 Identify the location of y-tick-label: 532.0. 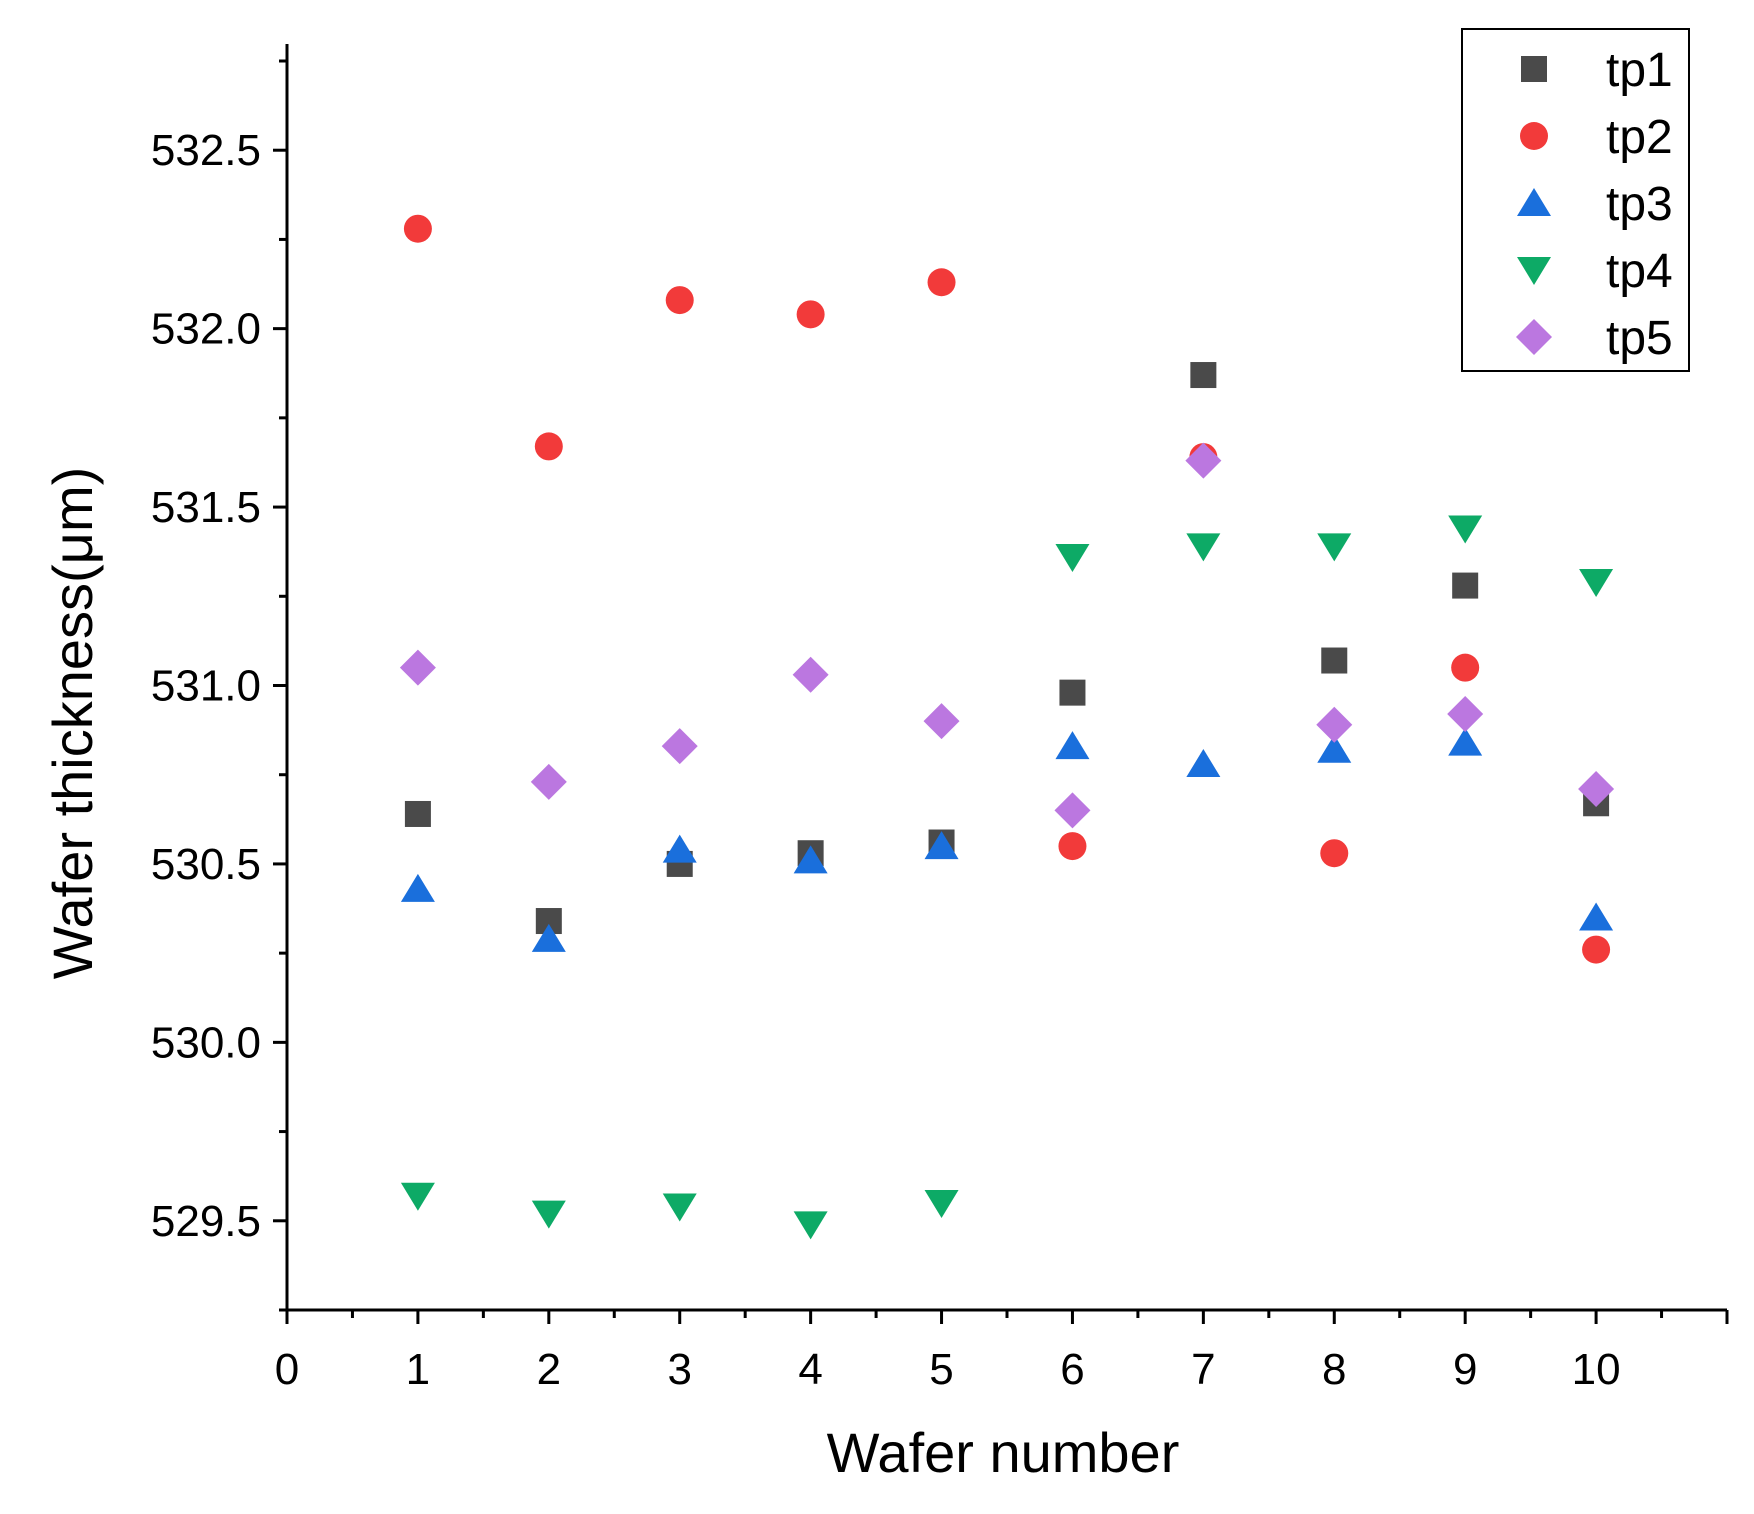
(206, 329).